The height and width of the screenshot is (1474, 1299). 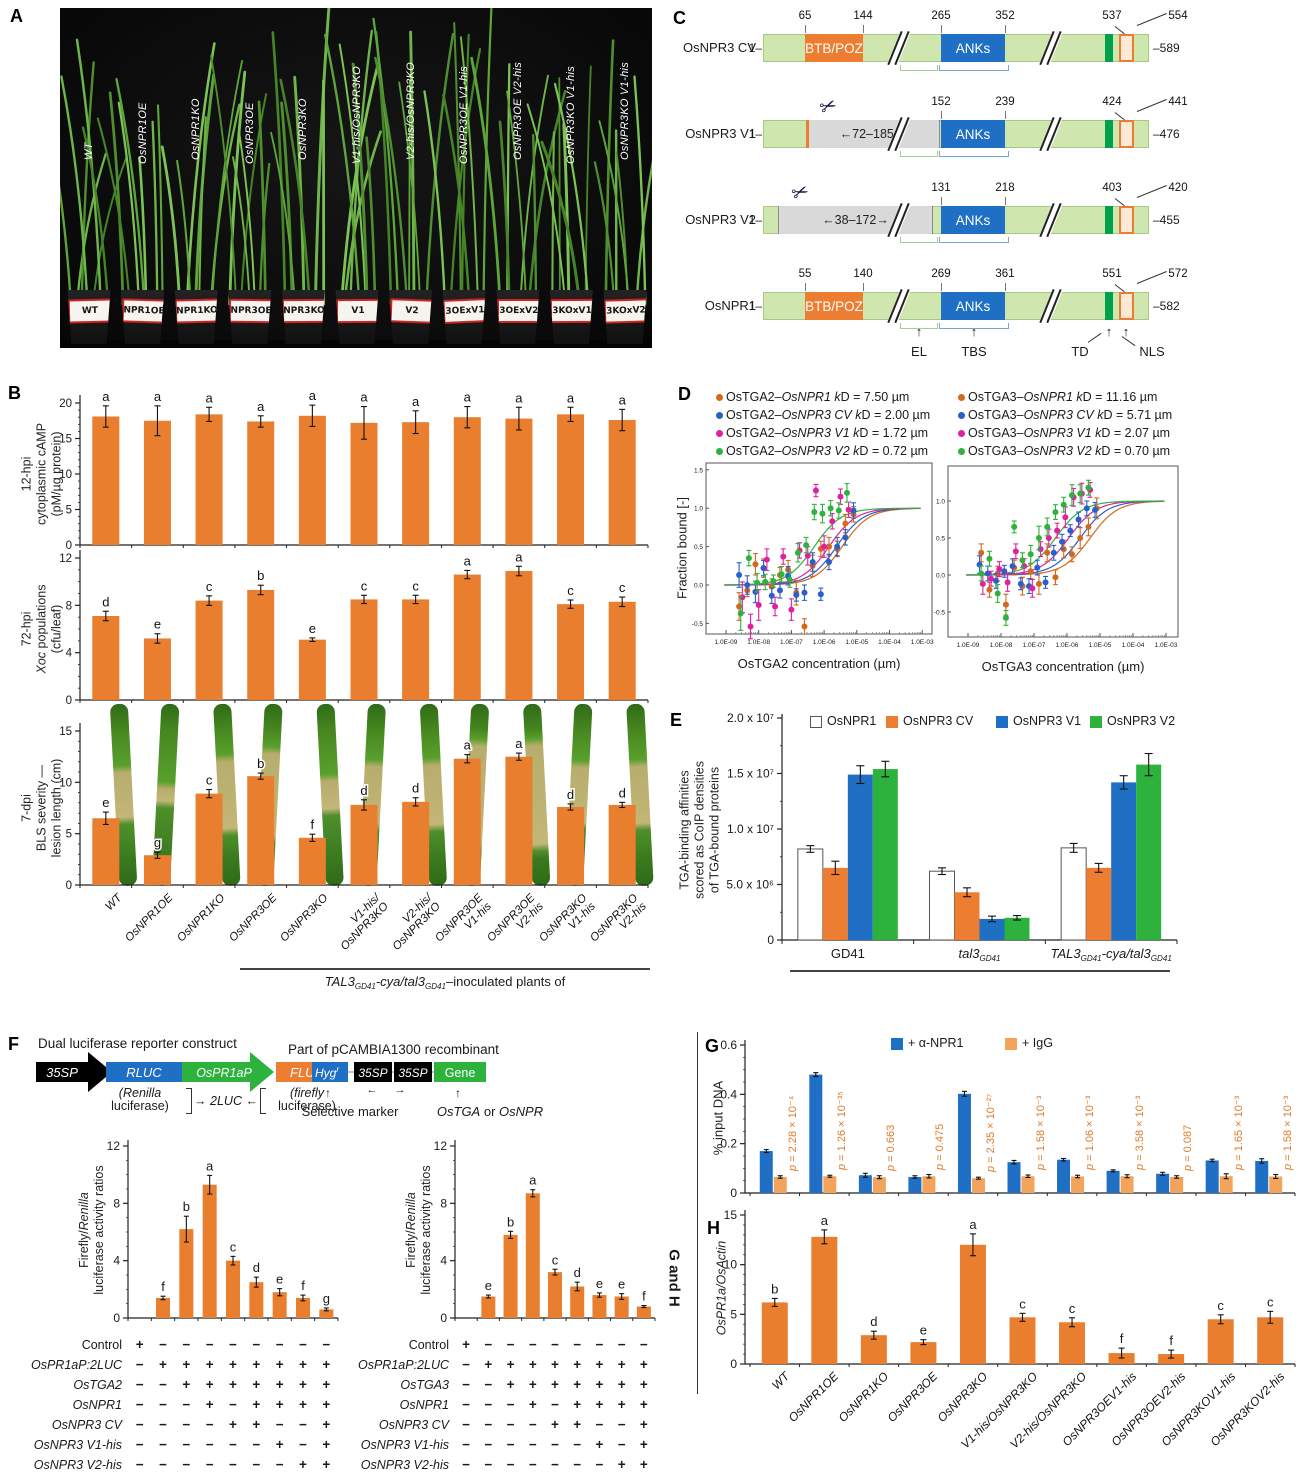 What do you see at coordinates (938, 721) in the screenshot?
I see `e-legend-label: OsNPR3 CV` at bounding box center [938, 721].